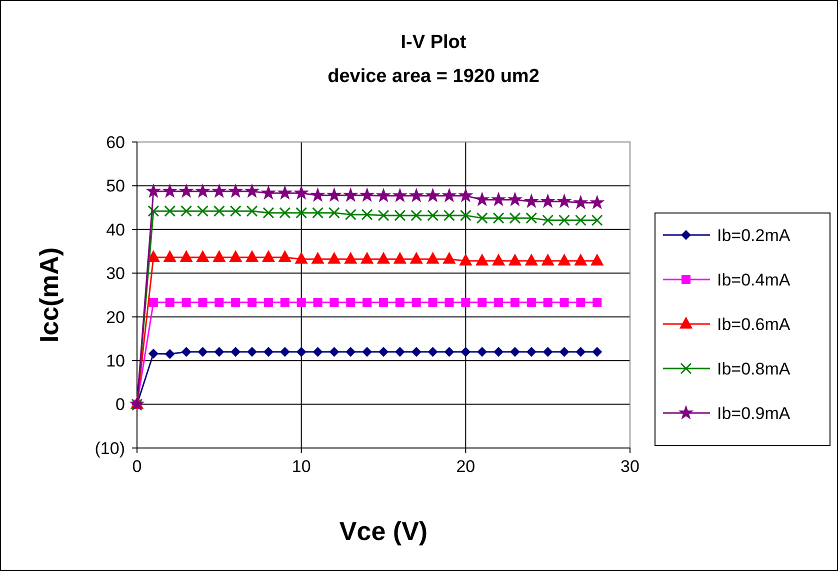 This screenshot has width=838, height=571. Describe the element at coordinates (754, 413) in the screenshot. I see `legend-label: Ib=0.9mA` at that location.